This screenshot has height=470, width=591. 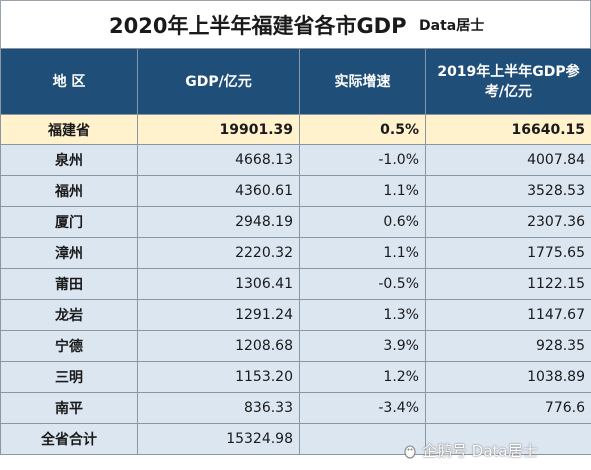 What do you see at coordinates (69, 129) in the screenshot?
I see `cell-region: 福建省` at bounding box center [69, 129].